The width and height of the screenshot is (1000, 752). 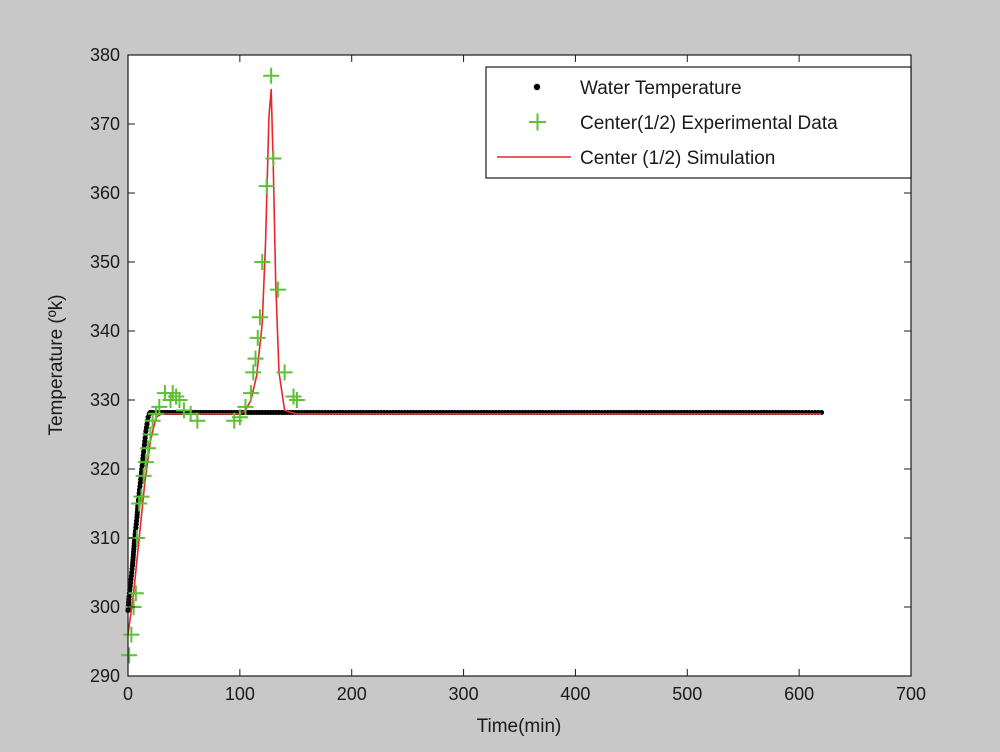 I want to click on y-tick-label: 380, so click(x=105, y=55).